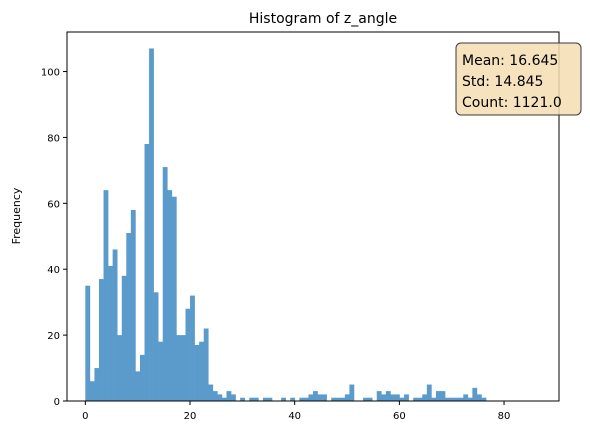 The image size is (590, 435). I want to click on x-tick-label: 80, so click(504, 416).